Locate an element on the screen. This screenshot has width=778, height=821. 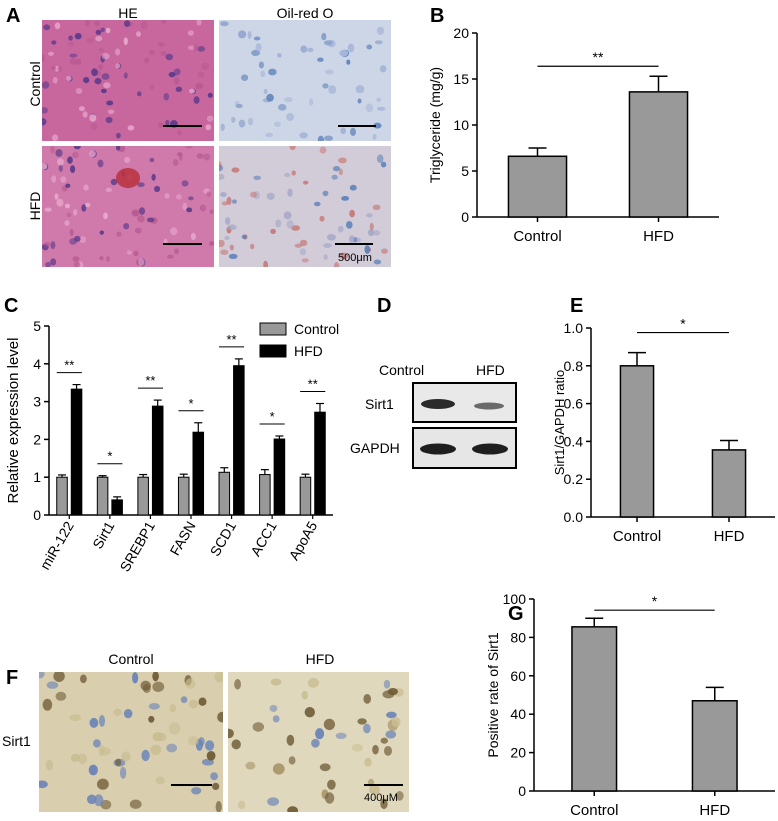
y-tick-label: 3 is located at coordinates (37, 402).